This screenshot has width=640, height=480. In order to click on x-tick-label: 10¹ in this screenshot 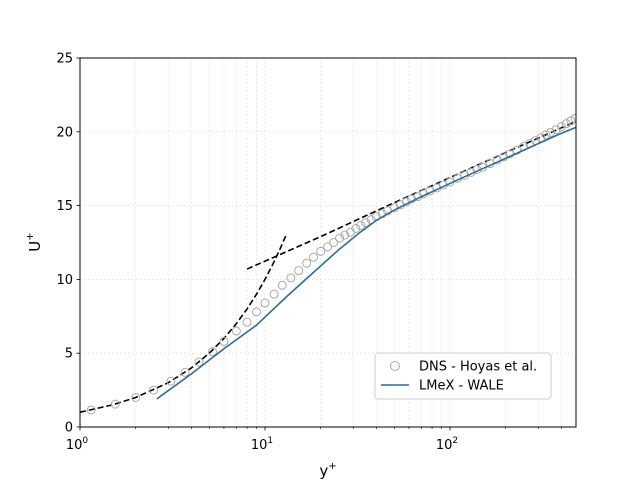, I will do `click(262, 444)`.